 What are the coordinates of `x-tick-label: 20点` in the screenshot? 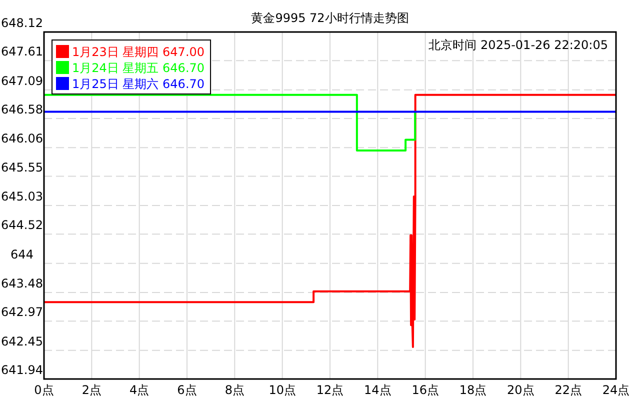 It's located at (520, 390).